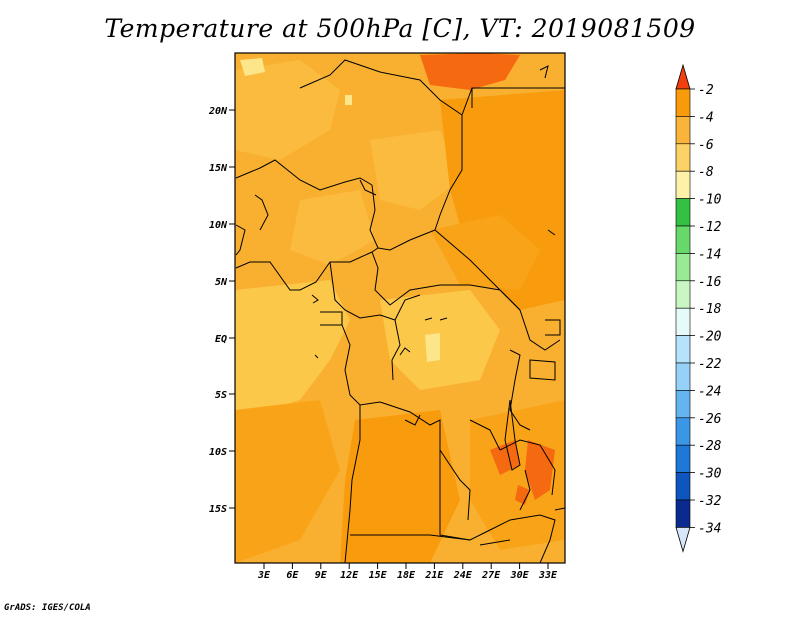  What do you see at coordinates (710, 501) in the screenshot?
I see `colorbar-label: -32` at bounding box center [710, 501].